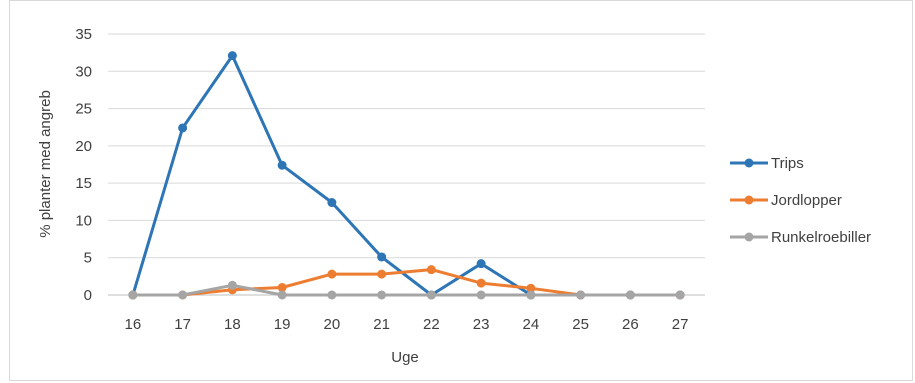 Image resolution: width=915 pixels, height=383 pixels. What do you see at coordinates (232, 324) in the screenshot?
I see `x-tick-label: 18` at bounding box center [232, 324].